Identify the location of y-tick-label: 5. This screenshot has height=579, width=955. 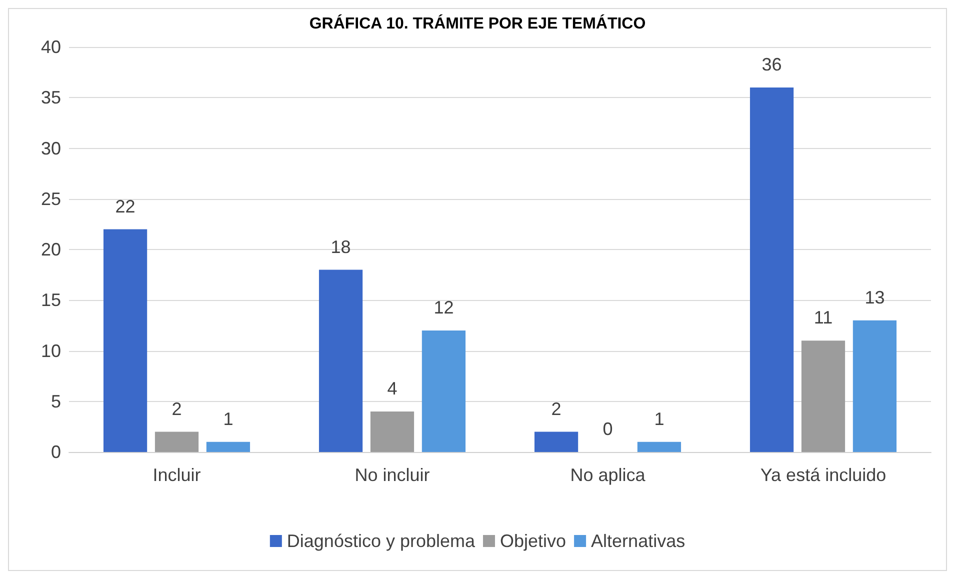
(55, 401).